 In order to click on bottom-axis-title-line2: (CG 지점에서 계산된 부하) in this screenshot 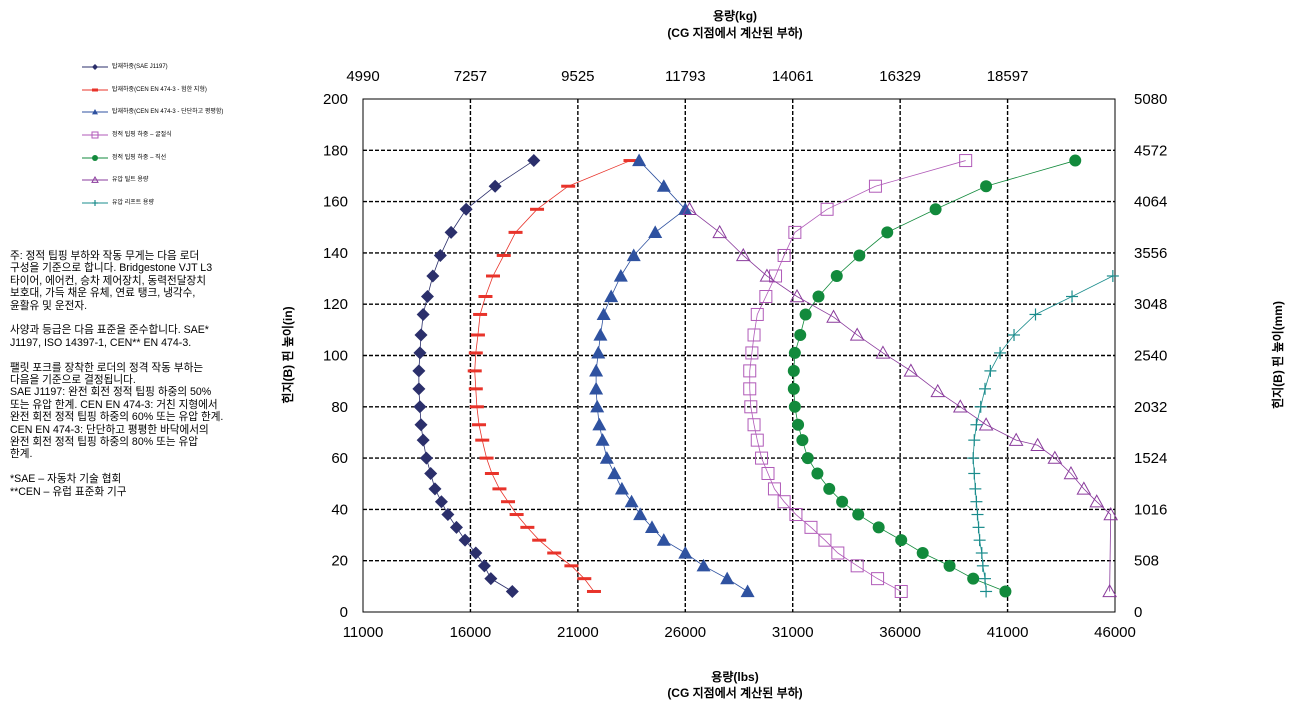, I will do `click(734, 692)`.